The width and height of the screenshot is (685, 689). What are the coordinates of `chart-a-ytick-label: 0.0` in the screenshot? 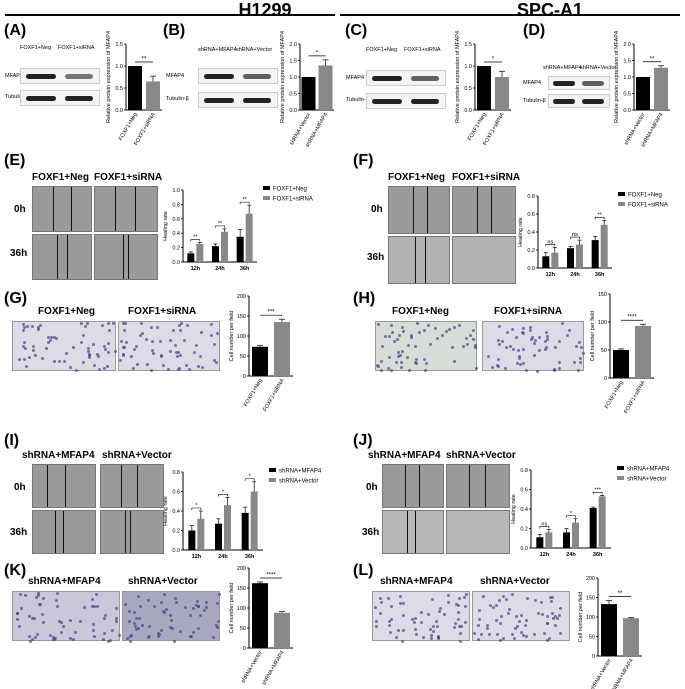 It's located at (119, 111).